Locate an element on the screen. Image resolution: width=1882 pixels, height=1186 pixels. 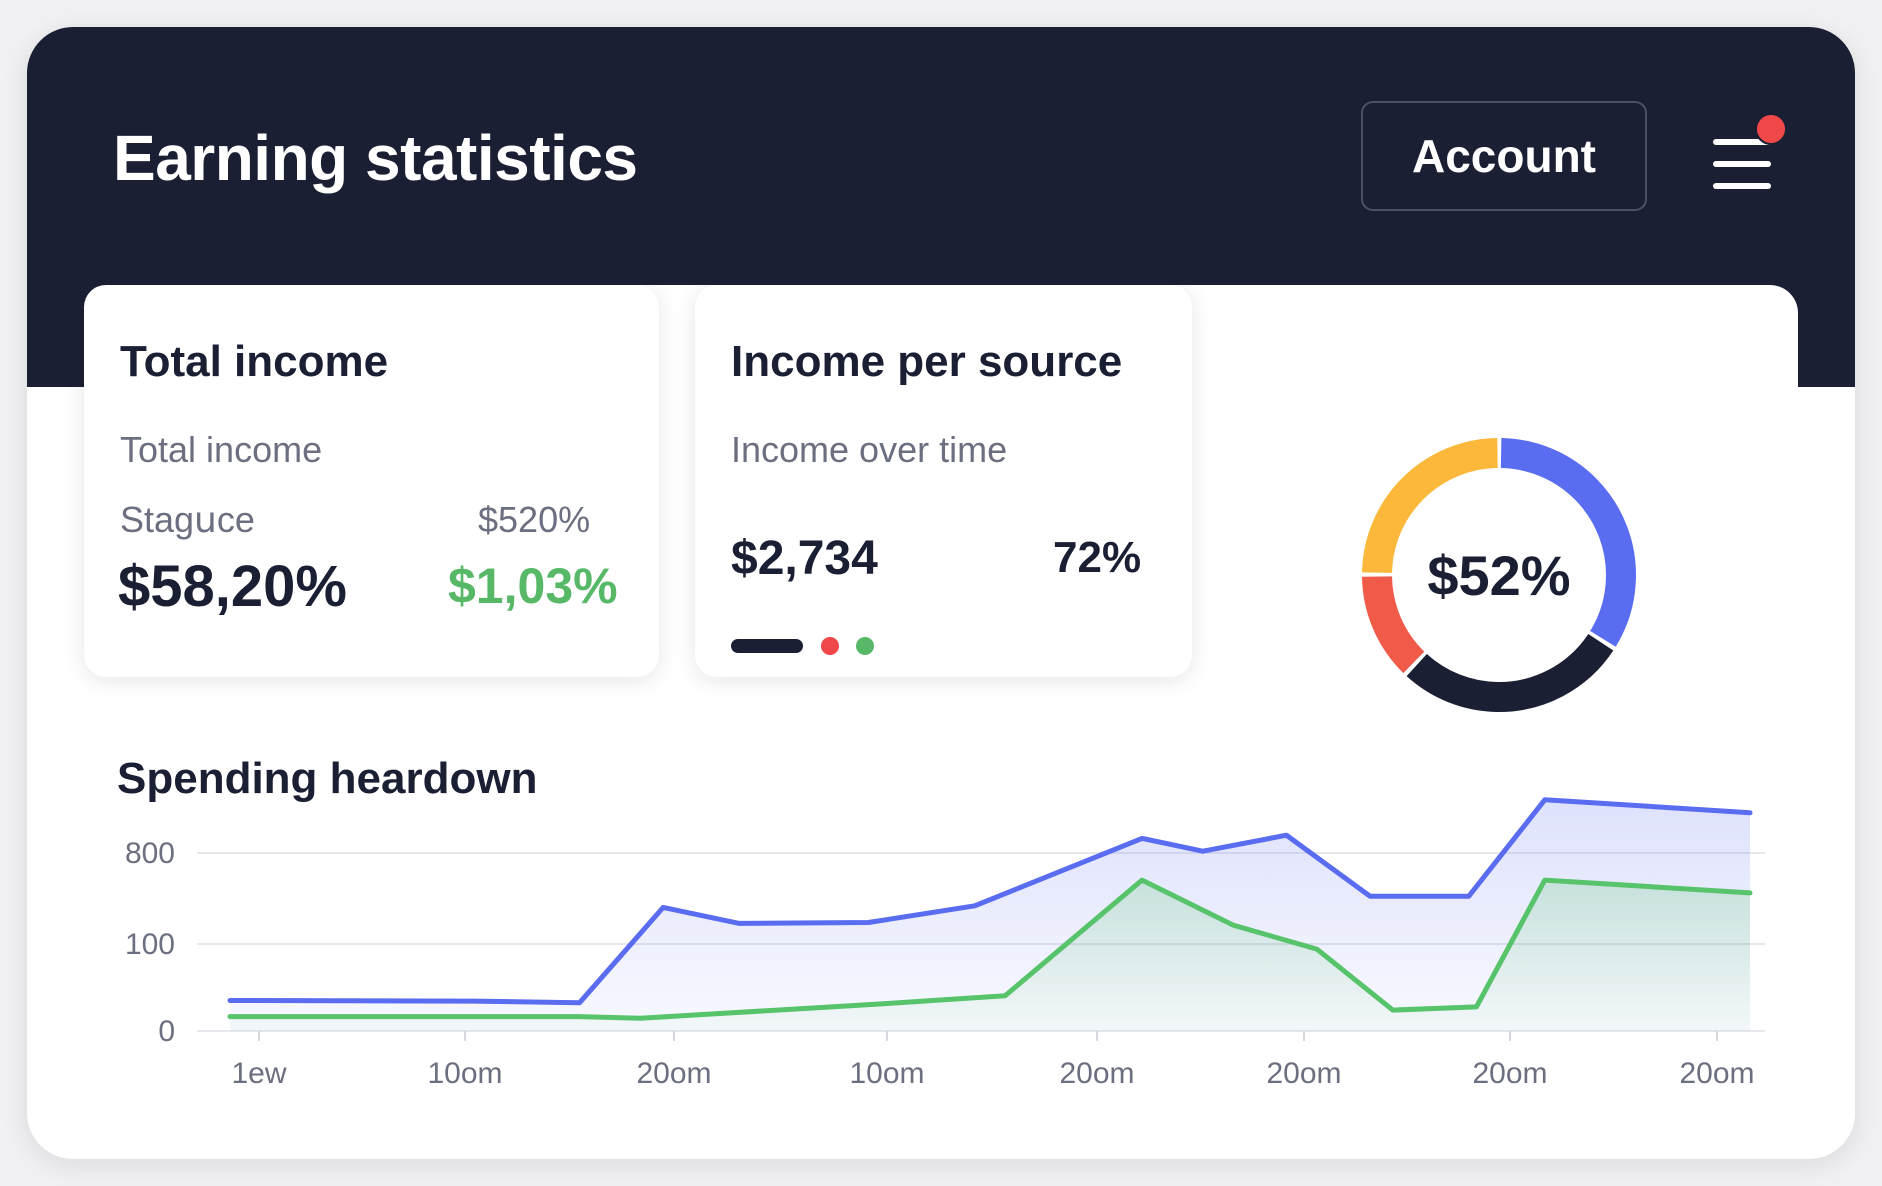
donut-center-value: $52% is located at coordinates (1499, 575).